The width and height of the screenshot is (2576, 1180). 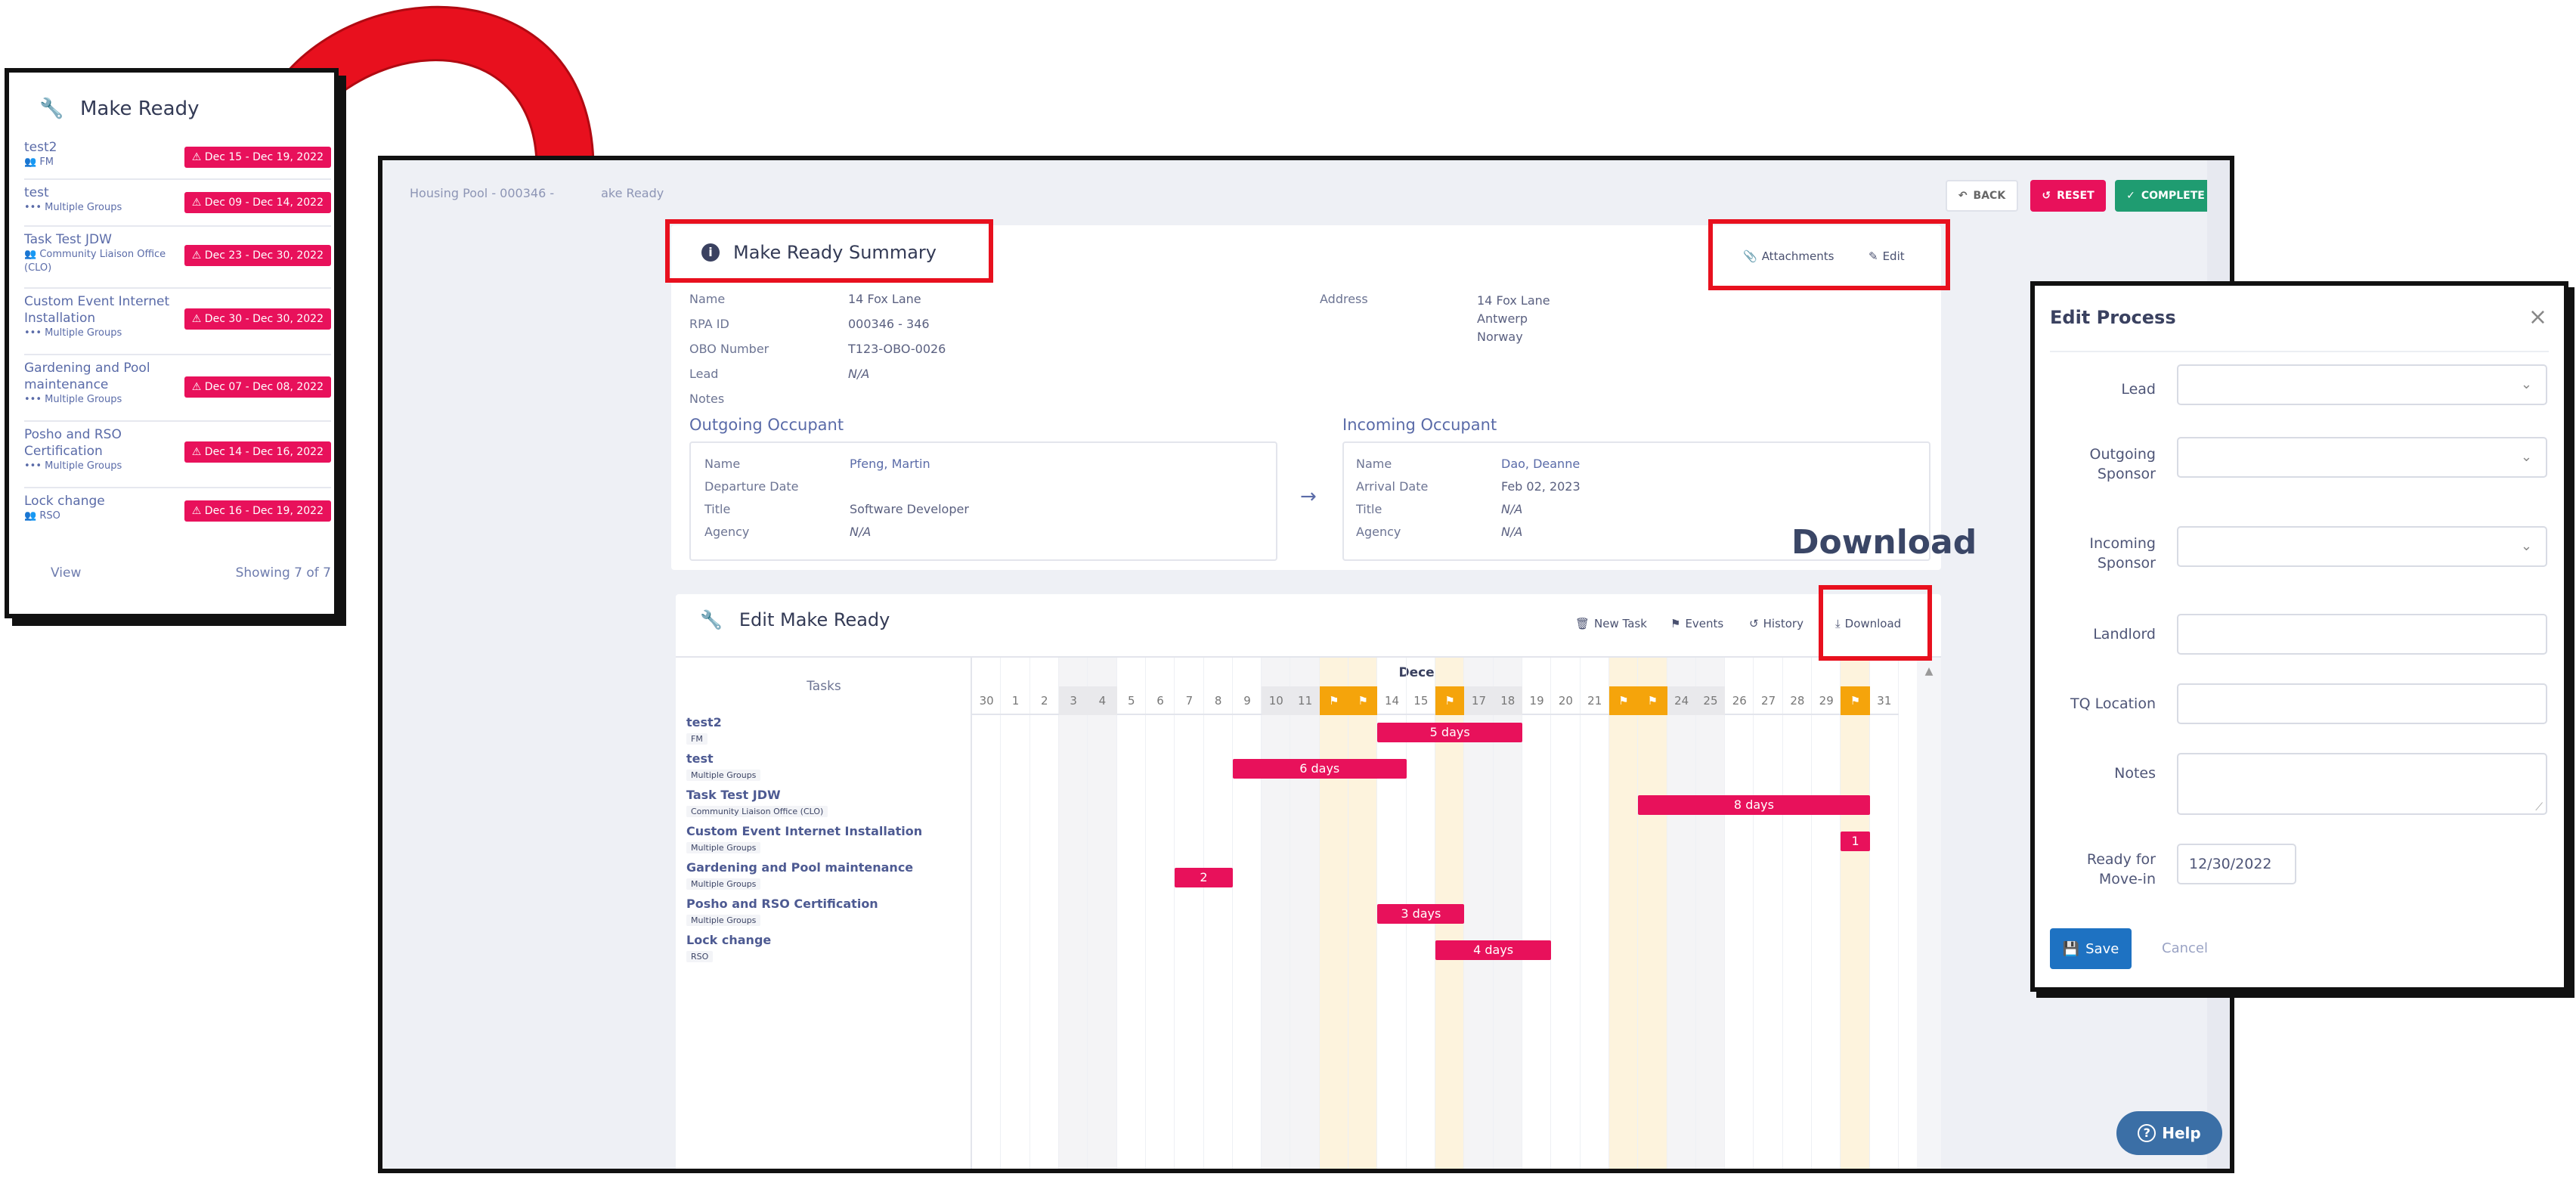 I want to click on day-label: 5, so click(x=1131, y=701).